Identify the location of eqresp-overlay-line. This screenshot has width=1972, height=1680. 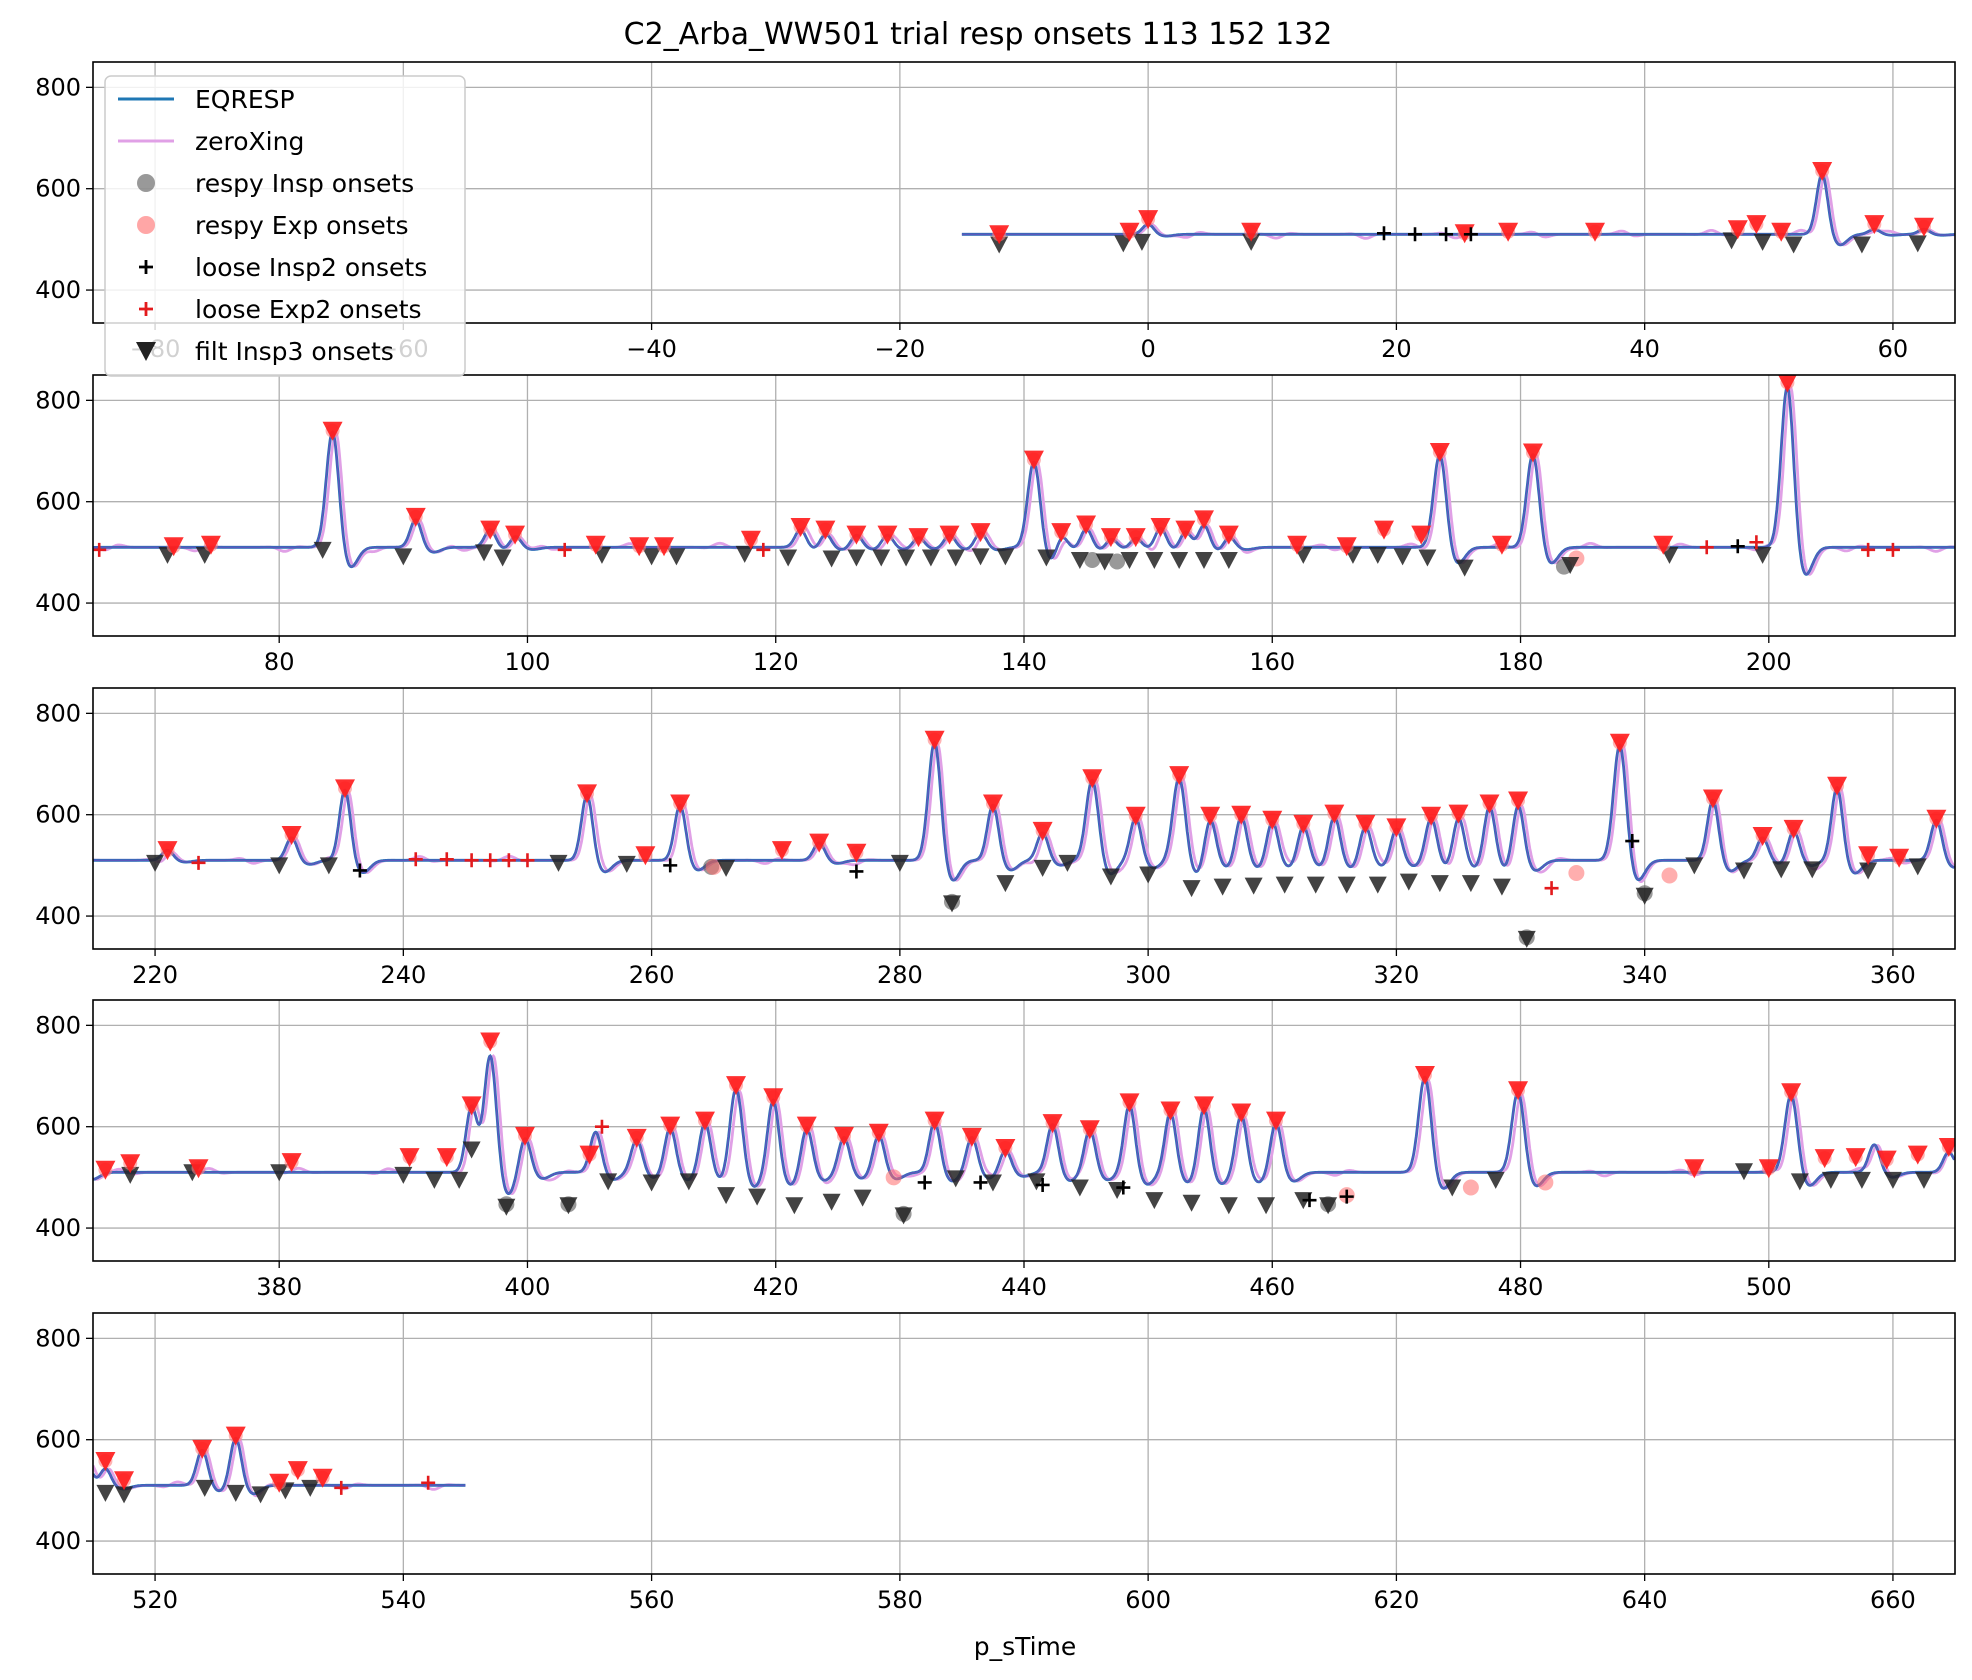
(1024, 811).